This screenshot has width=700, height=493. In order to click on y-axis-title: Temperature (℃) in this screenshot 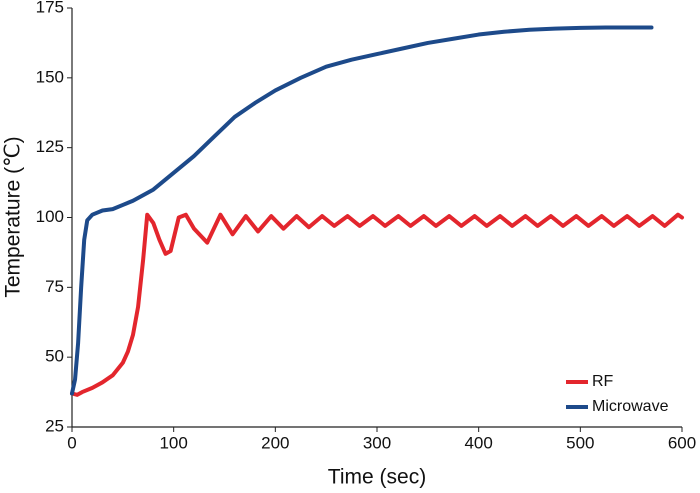, I will do `click(13, 216)`.